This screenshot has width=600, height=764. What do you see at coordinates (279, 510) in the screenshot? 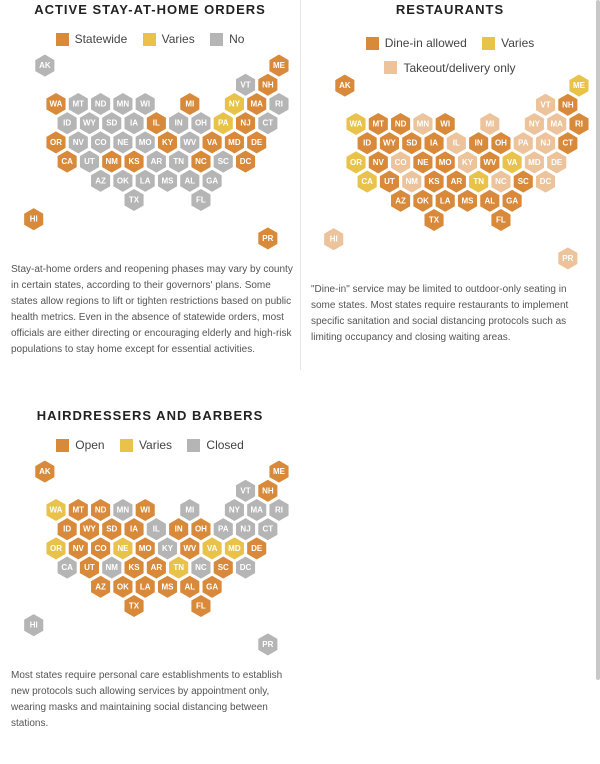
I see `state-tile-ri: RI` at bounding box center [279, 510].